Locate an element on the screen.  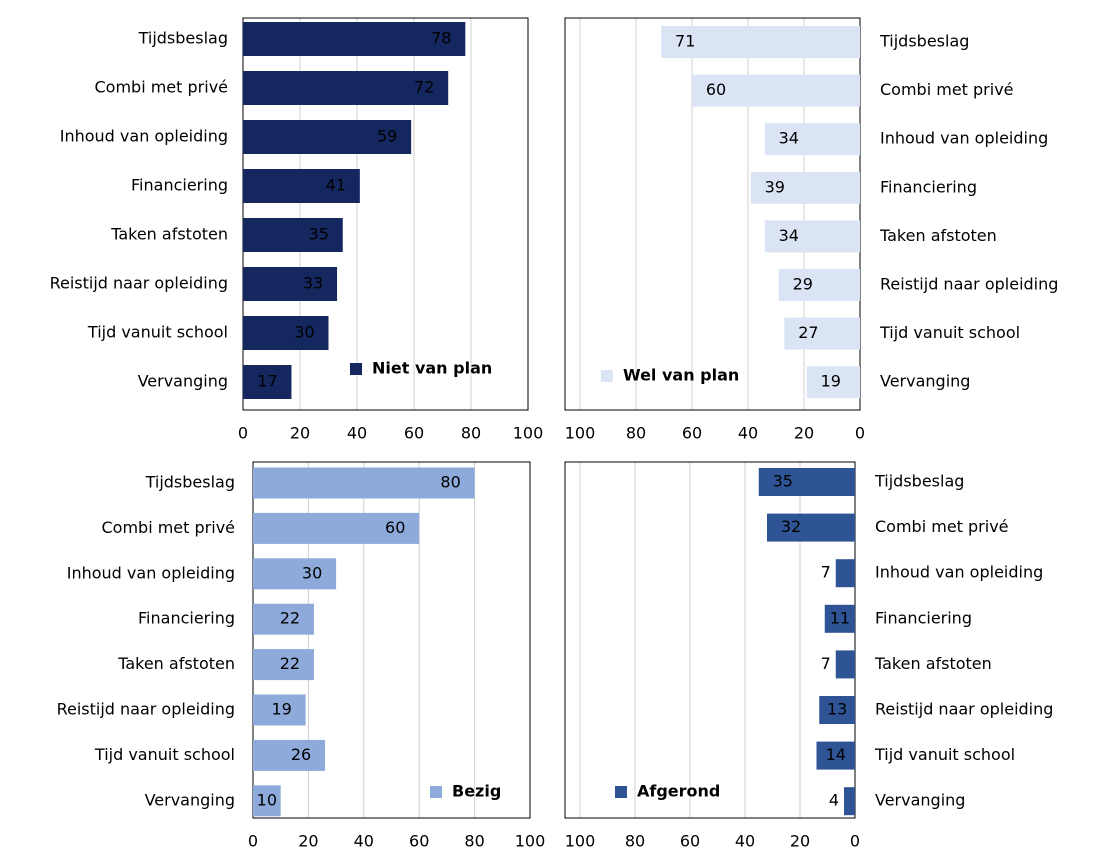
value-label: 71 is located at coordinates (685, 41).